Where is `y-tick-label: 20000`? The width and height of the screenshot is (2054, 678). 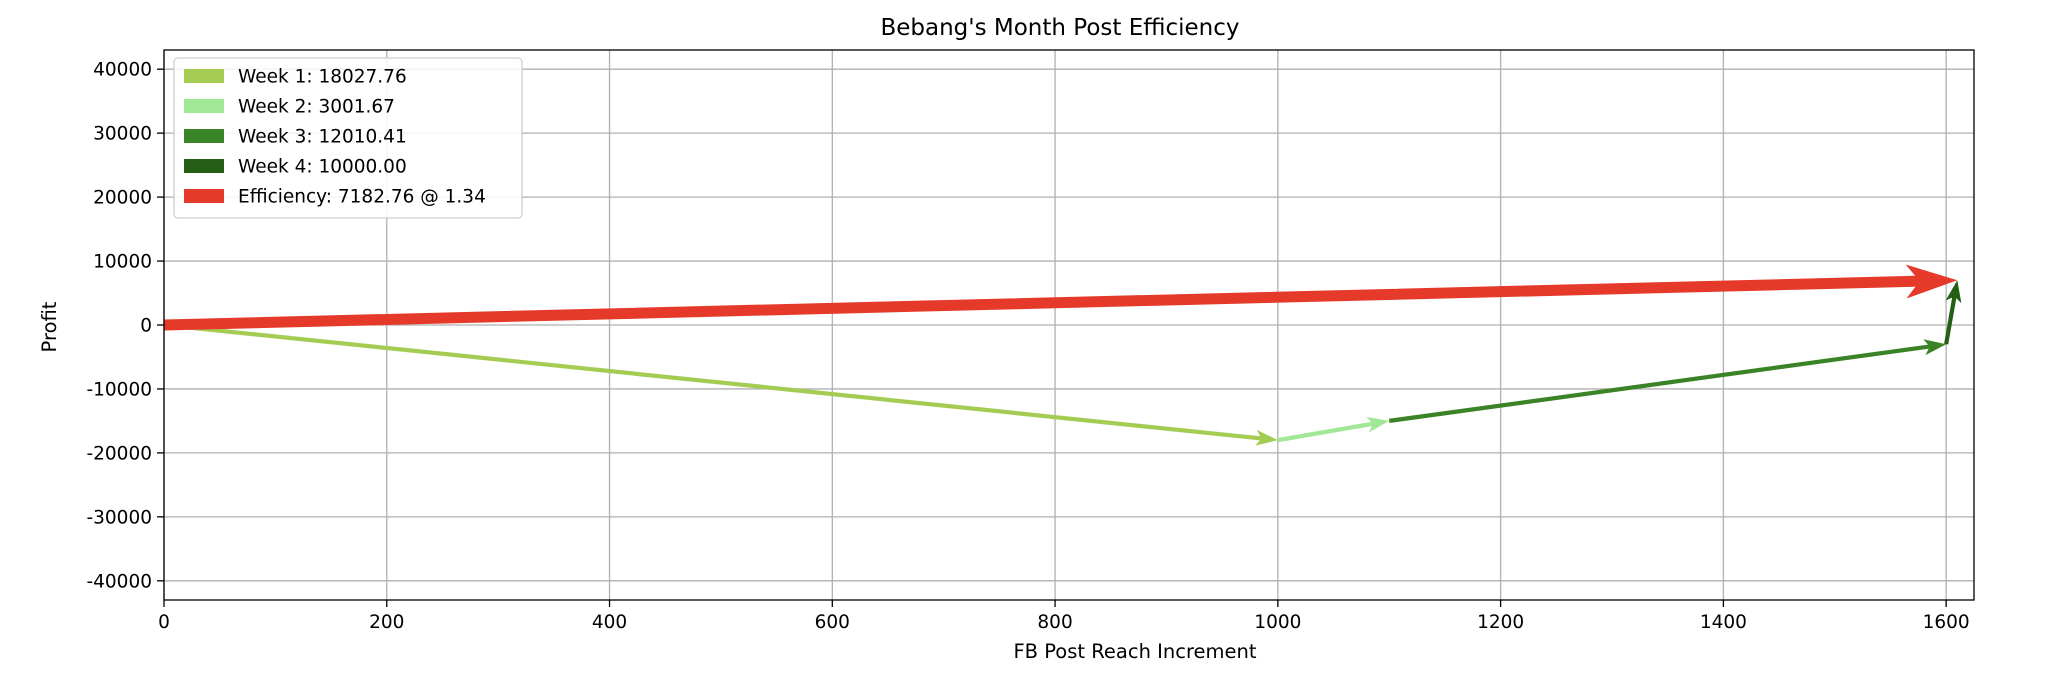 y-tick-label: 20000 is located at coordinates (122, 198).